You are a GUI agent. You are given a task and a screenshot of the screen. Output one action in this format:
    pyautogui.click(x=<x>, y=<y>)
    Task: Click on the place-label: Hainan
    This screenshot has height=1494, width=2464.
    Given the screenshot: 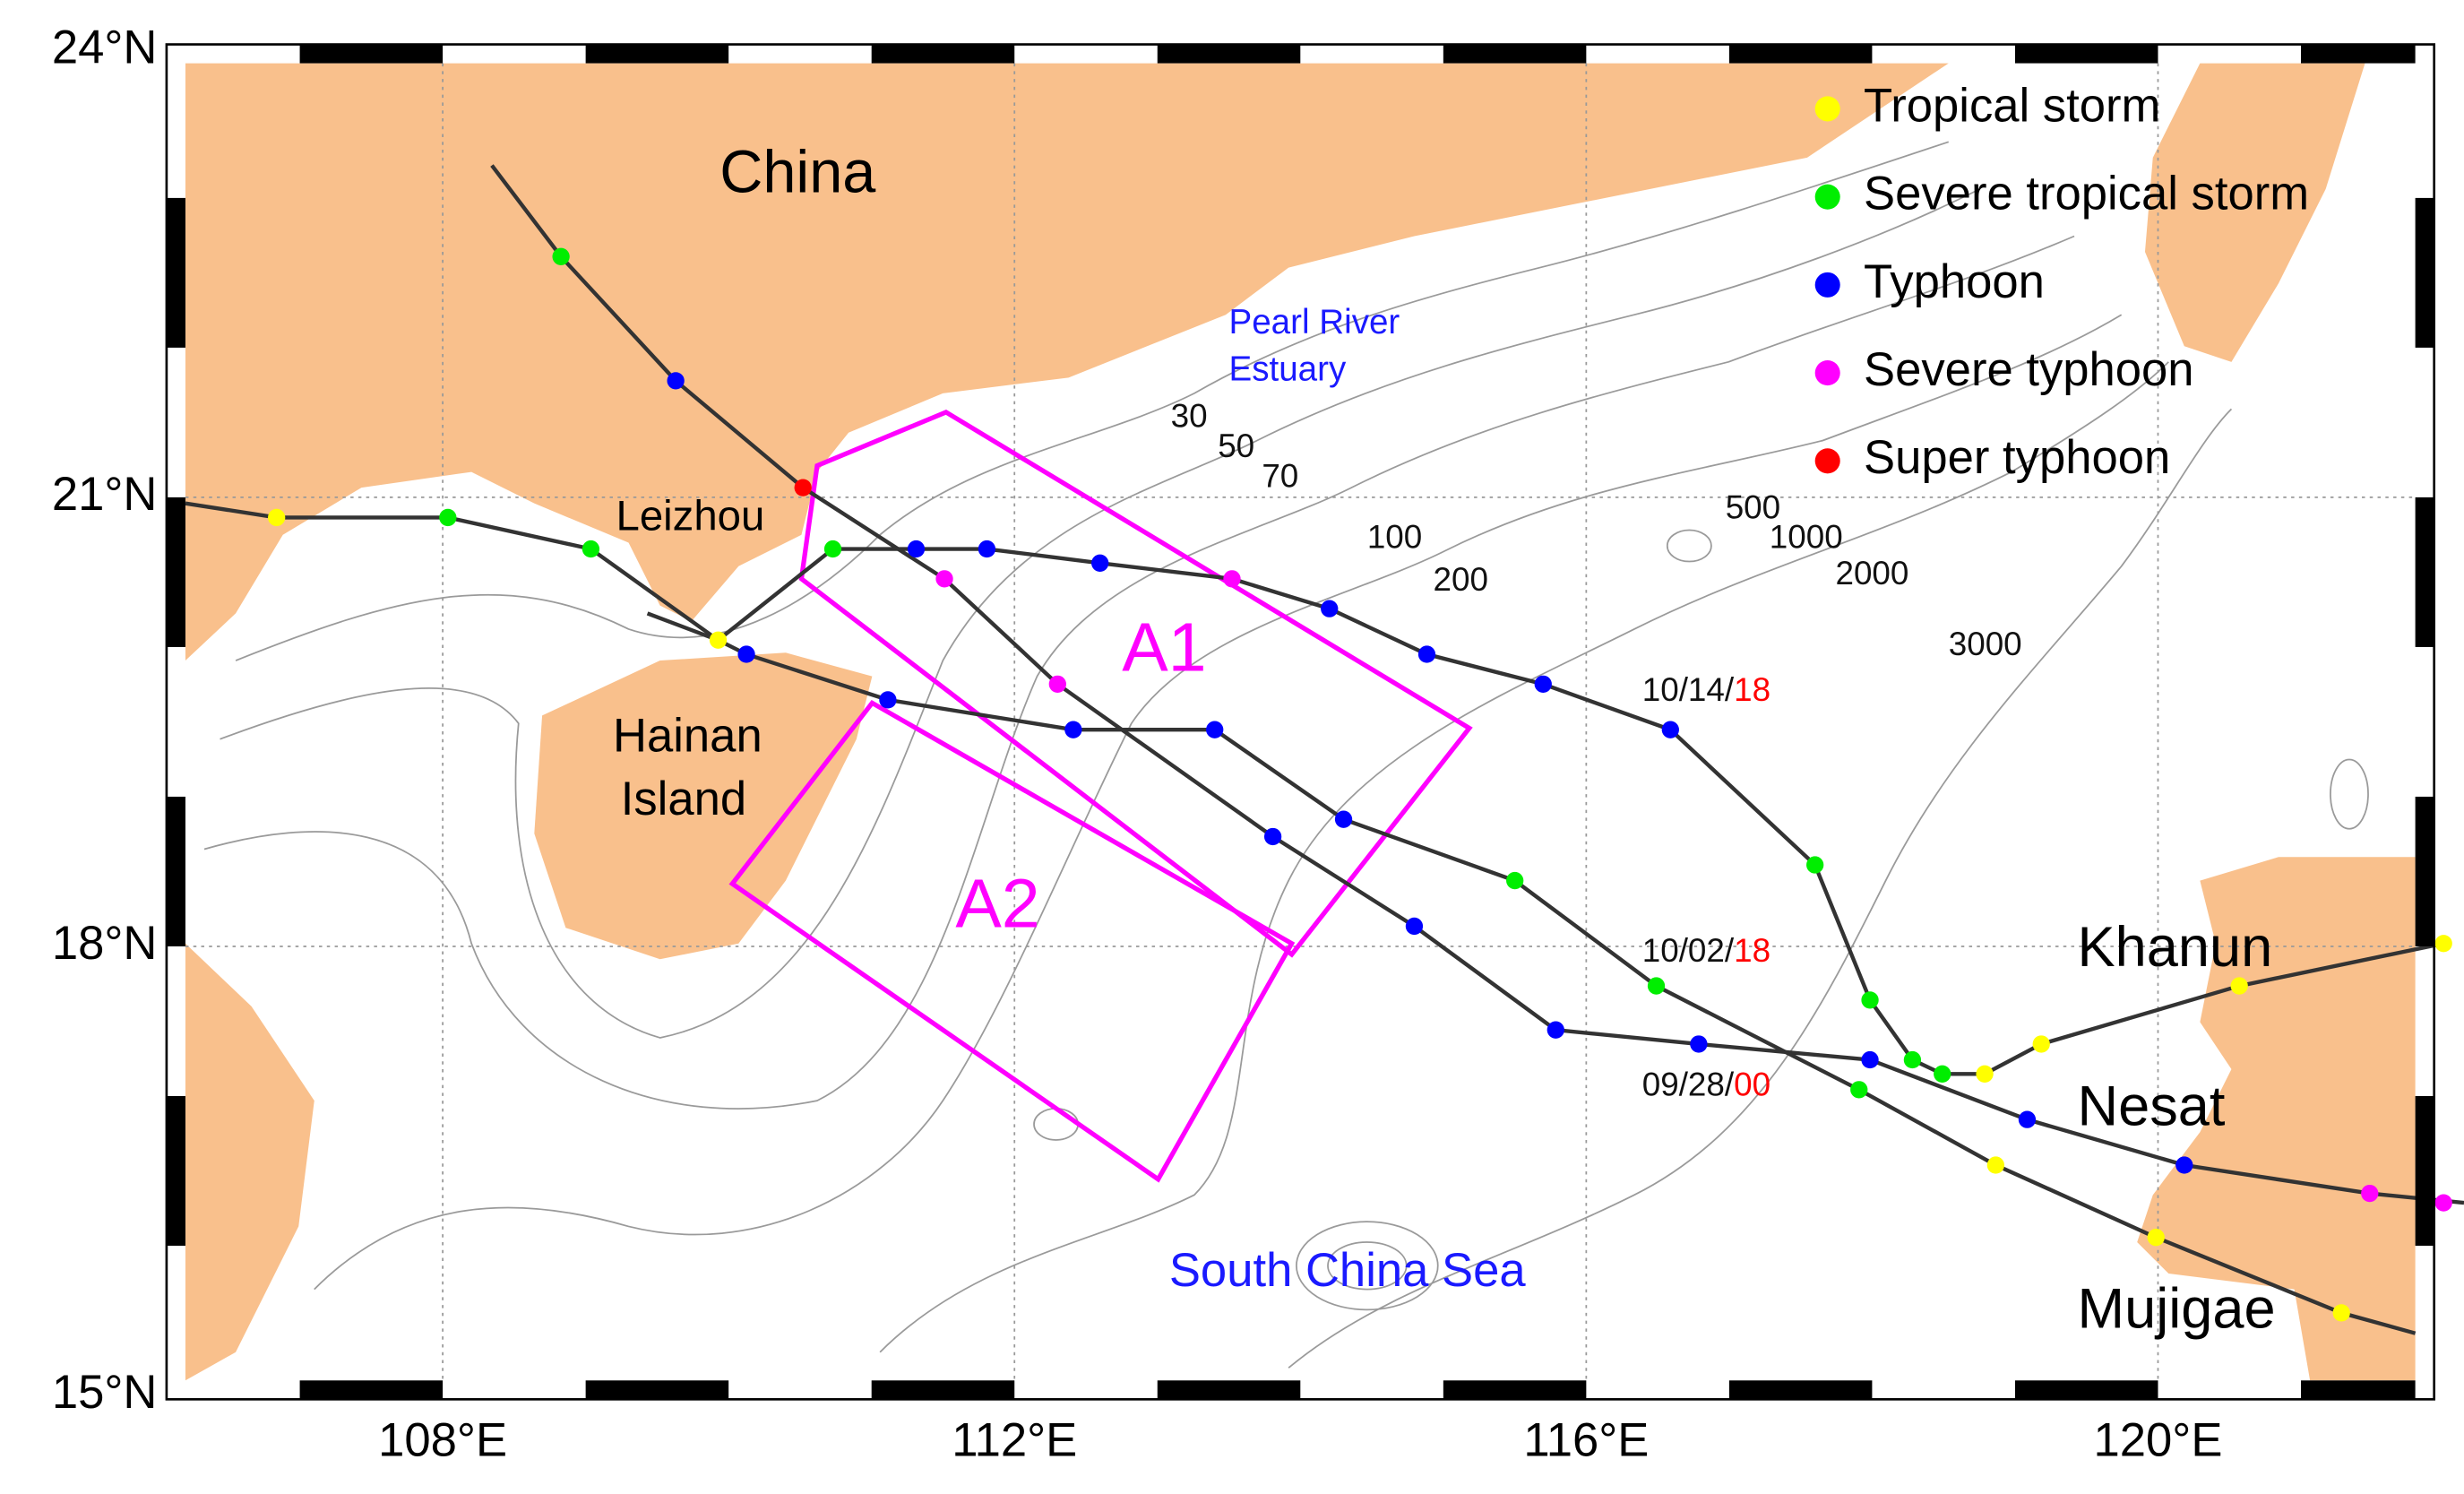 What is the action you would take?
    pyautogui.click(x=687, y=737)
    